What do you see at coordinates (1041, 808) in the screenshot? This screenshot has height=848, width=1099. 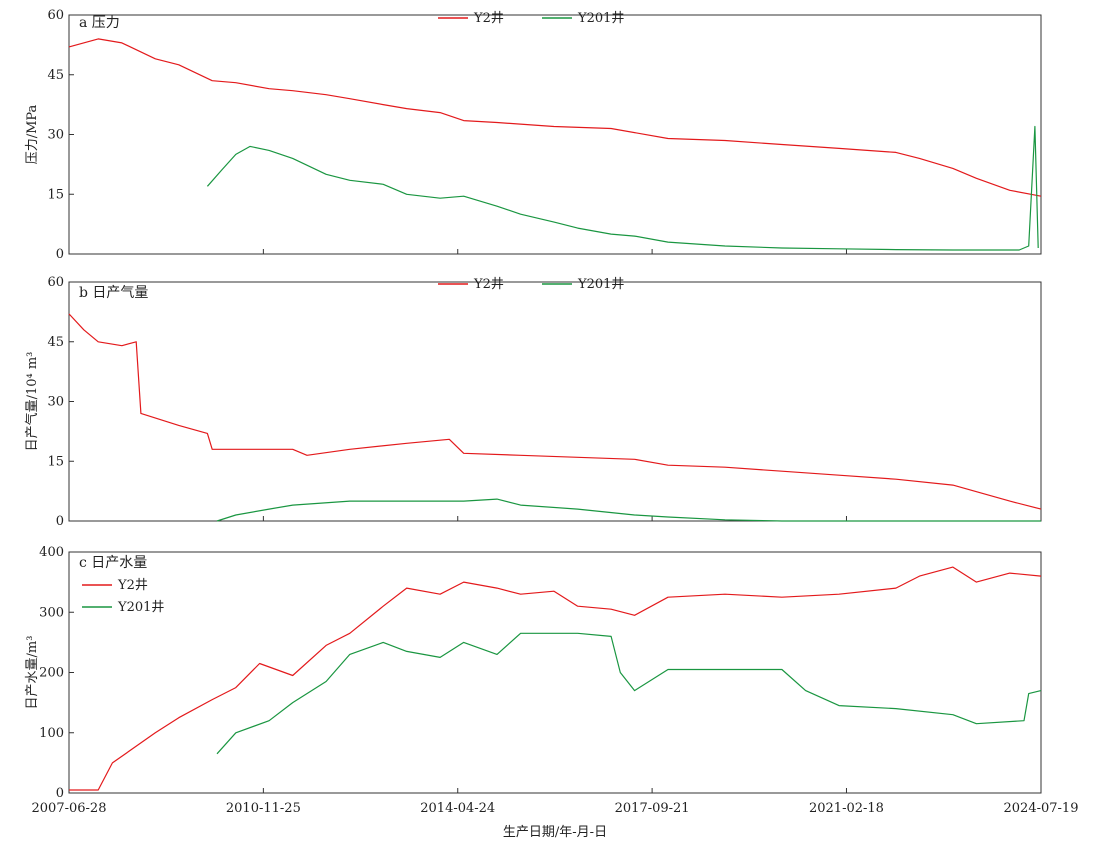 I see `x-tick-label: 2024-07-19` at bounding box center [1041, 808].